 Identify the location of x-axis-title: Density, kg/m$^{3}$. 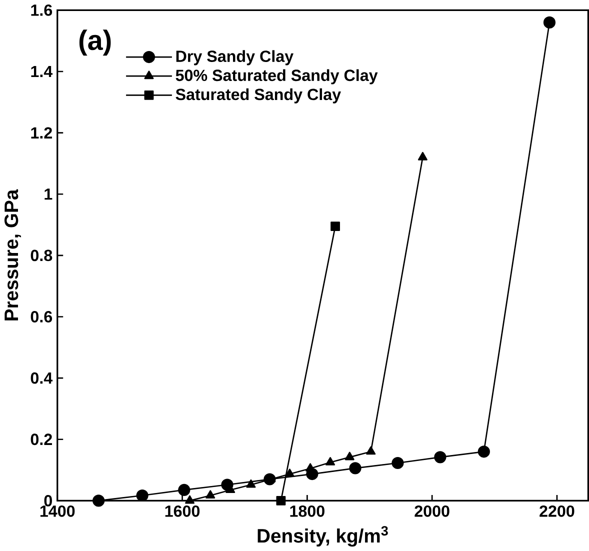
(323, 536).